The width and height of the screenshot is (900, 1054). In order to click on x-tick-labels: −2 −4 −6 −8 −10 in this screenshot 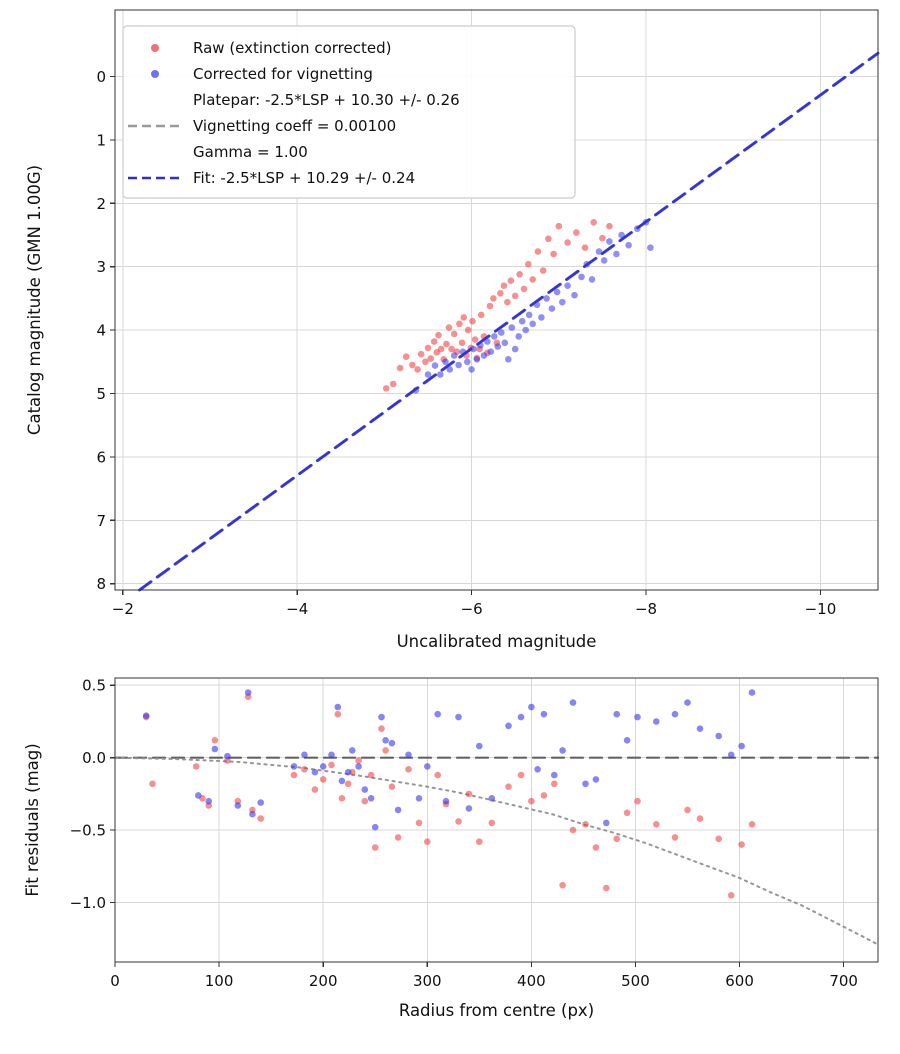, I will do `click(474, 604)`.